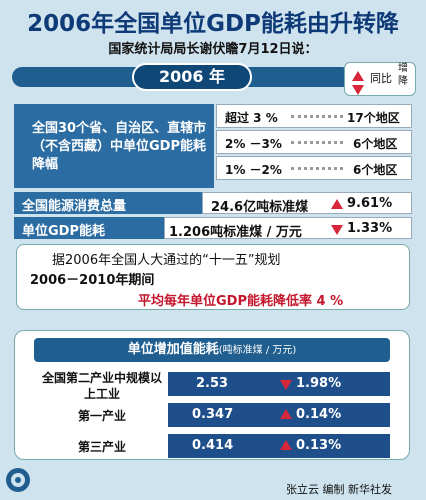  Describe the element at coordinates (241, 301) in the screenshot. I see `plan-line3: 平均每年单位GDP能耗降低率 4 %` at that location.